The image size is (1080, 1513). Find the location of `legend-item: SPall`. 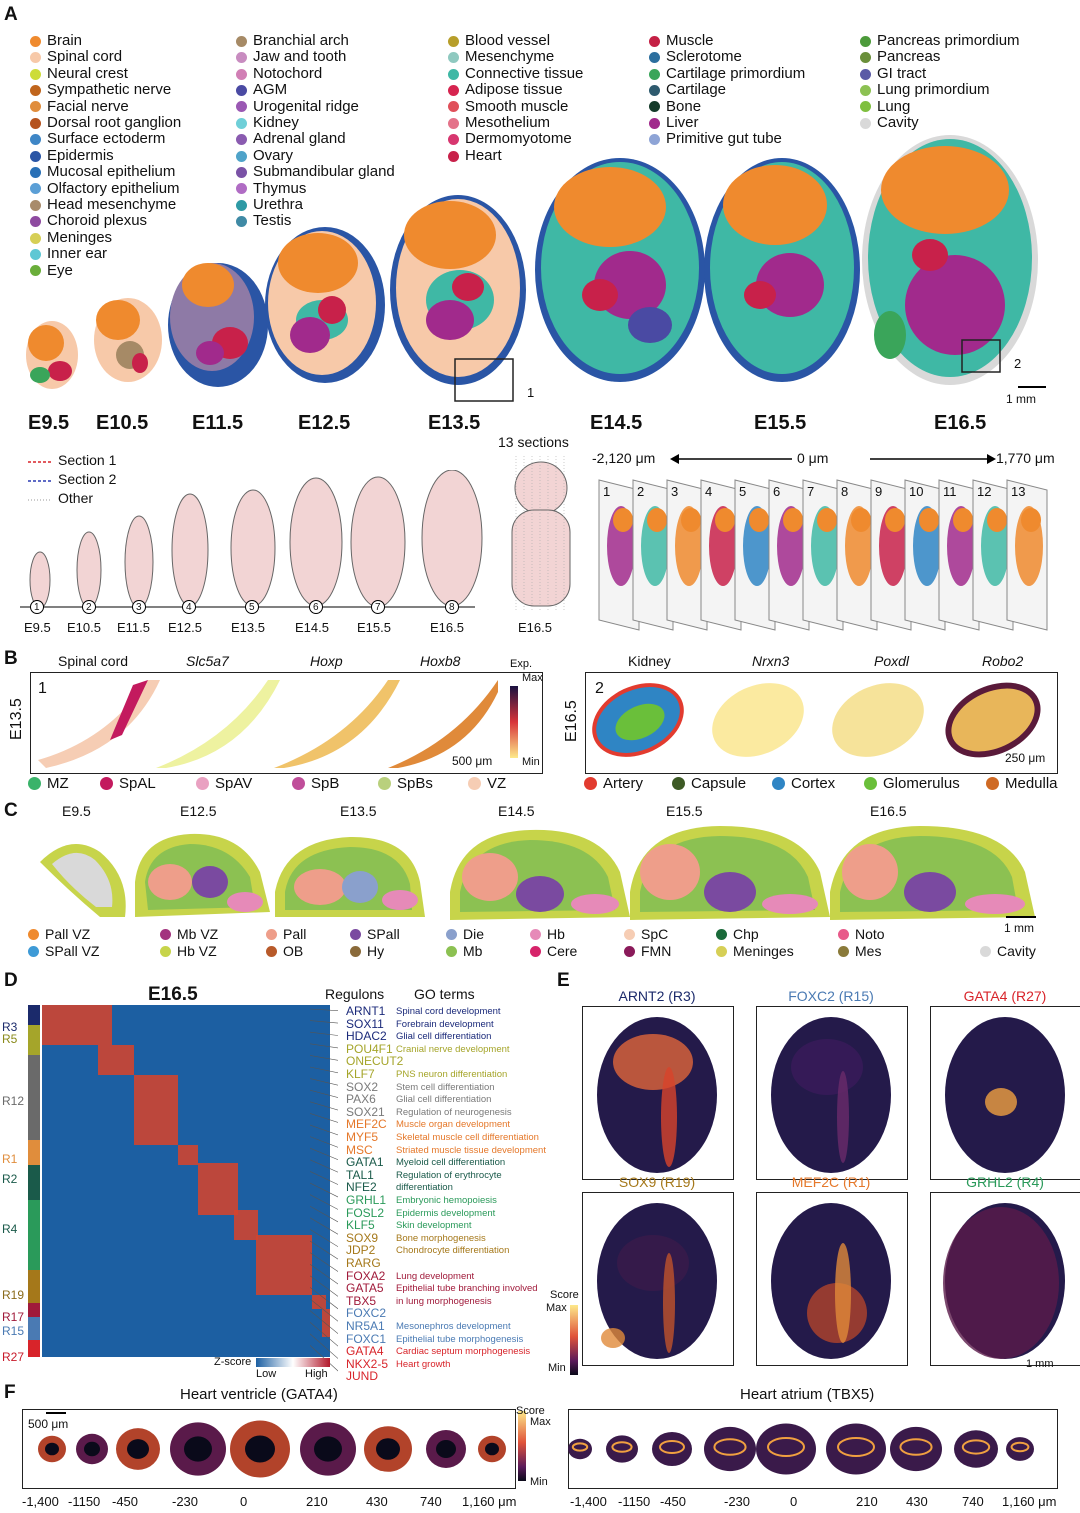

legend-item: SPall is located at coordinates (375, 934).